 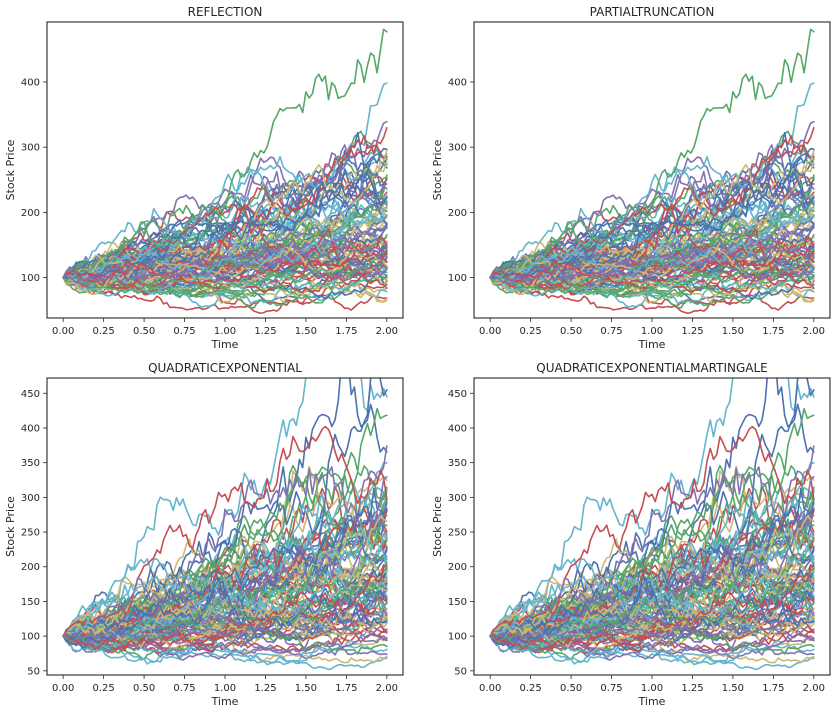 I want to click on chart-title: QUADRATICEXPONENTIALMARTINGALE, so click(x=652, y=368).